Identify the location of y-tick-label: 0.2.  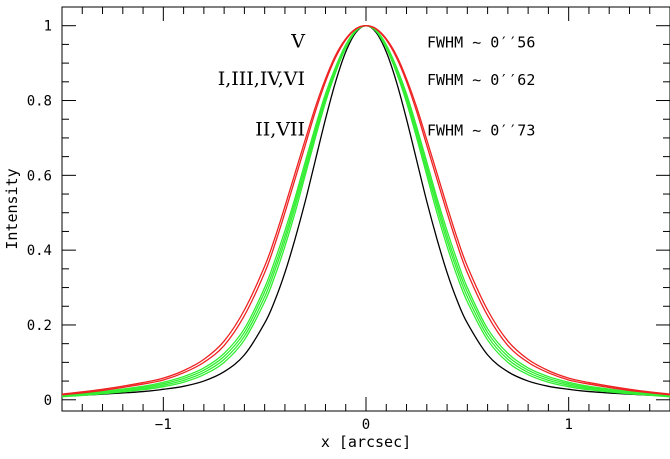
(39, 326).